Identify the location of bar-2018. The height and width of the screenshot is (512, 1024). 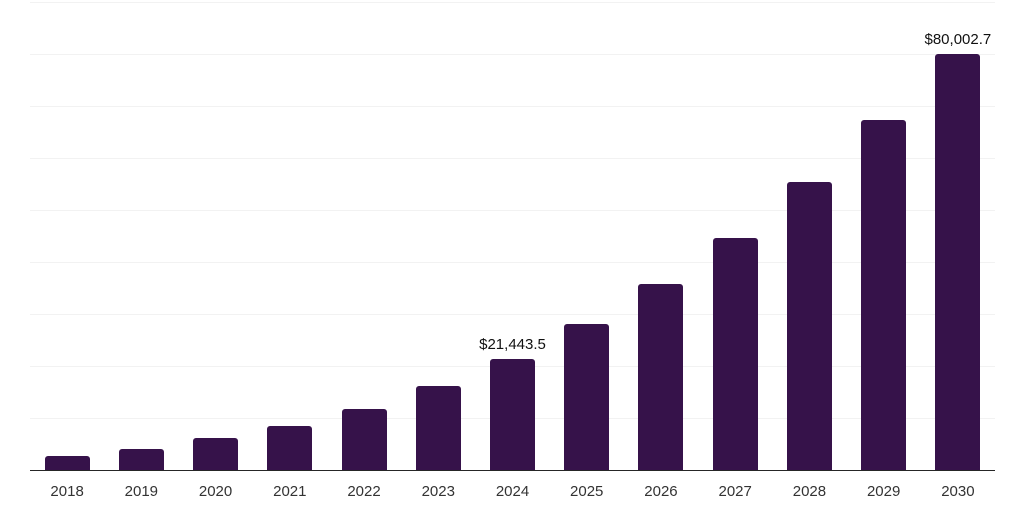
(67, 463).